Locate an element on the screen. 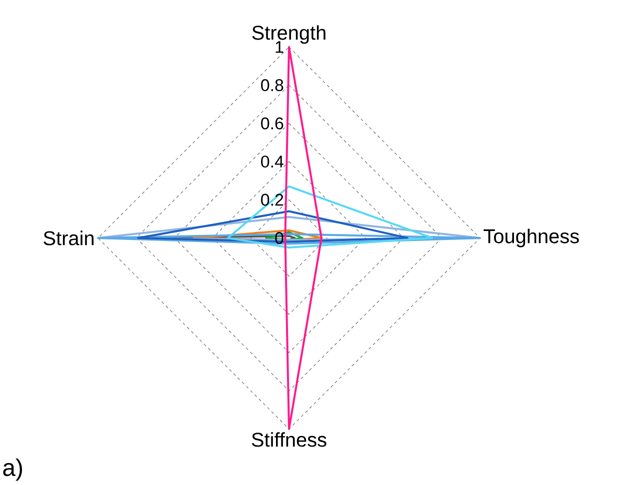 This screenshot has height=485, width=634. y-tick-label: 0.4 is located at coordinates (272, 162).